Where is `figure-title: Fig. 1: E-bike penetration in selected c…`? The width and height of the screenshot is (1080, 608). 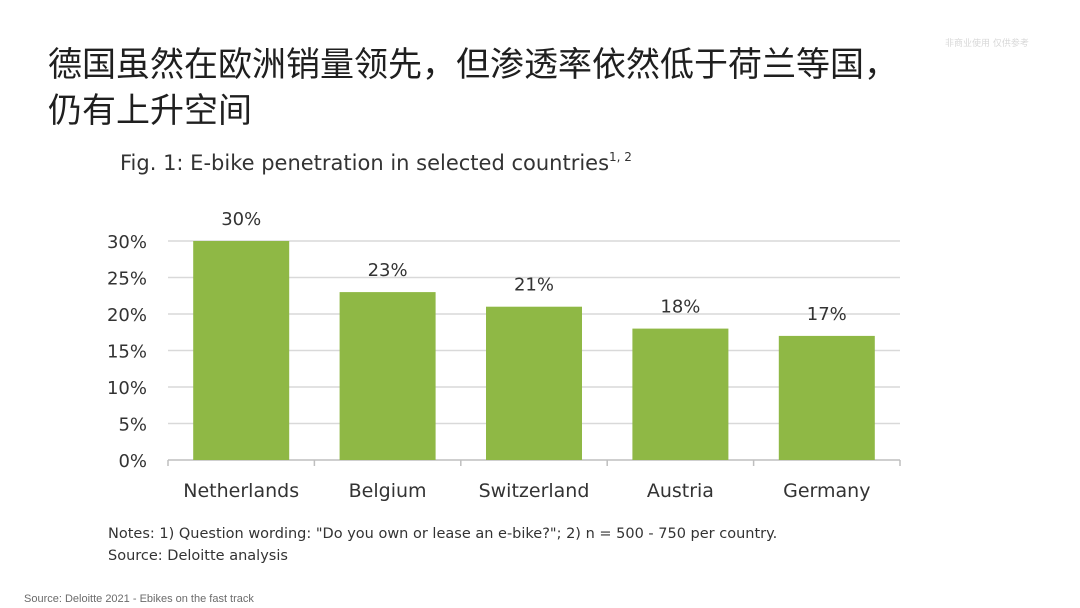
figure-title: Fig. 1: E-bike penetration in selected c… is located at coordinates (376, 162).